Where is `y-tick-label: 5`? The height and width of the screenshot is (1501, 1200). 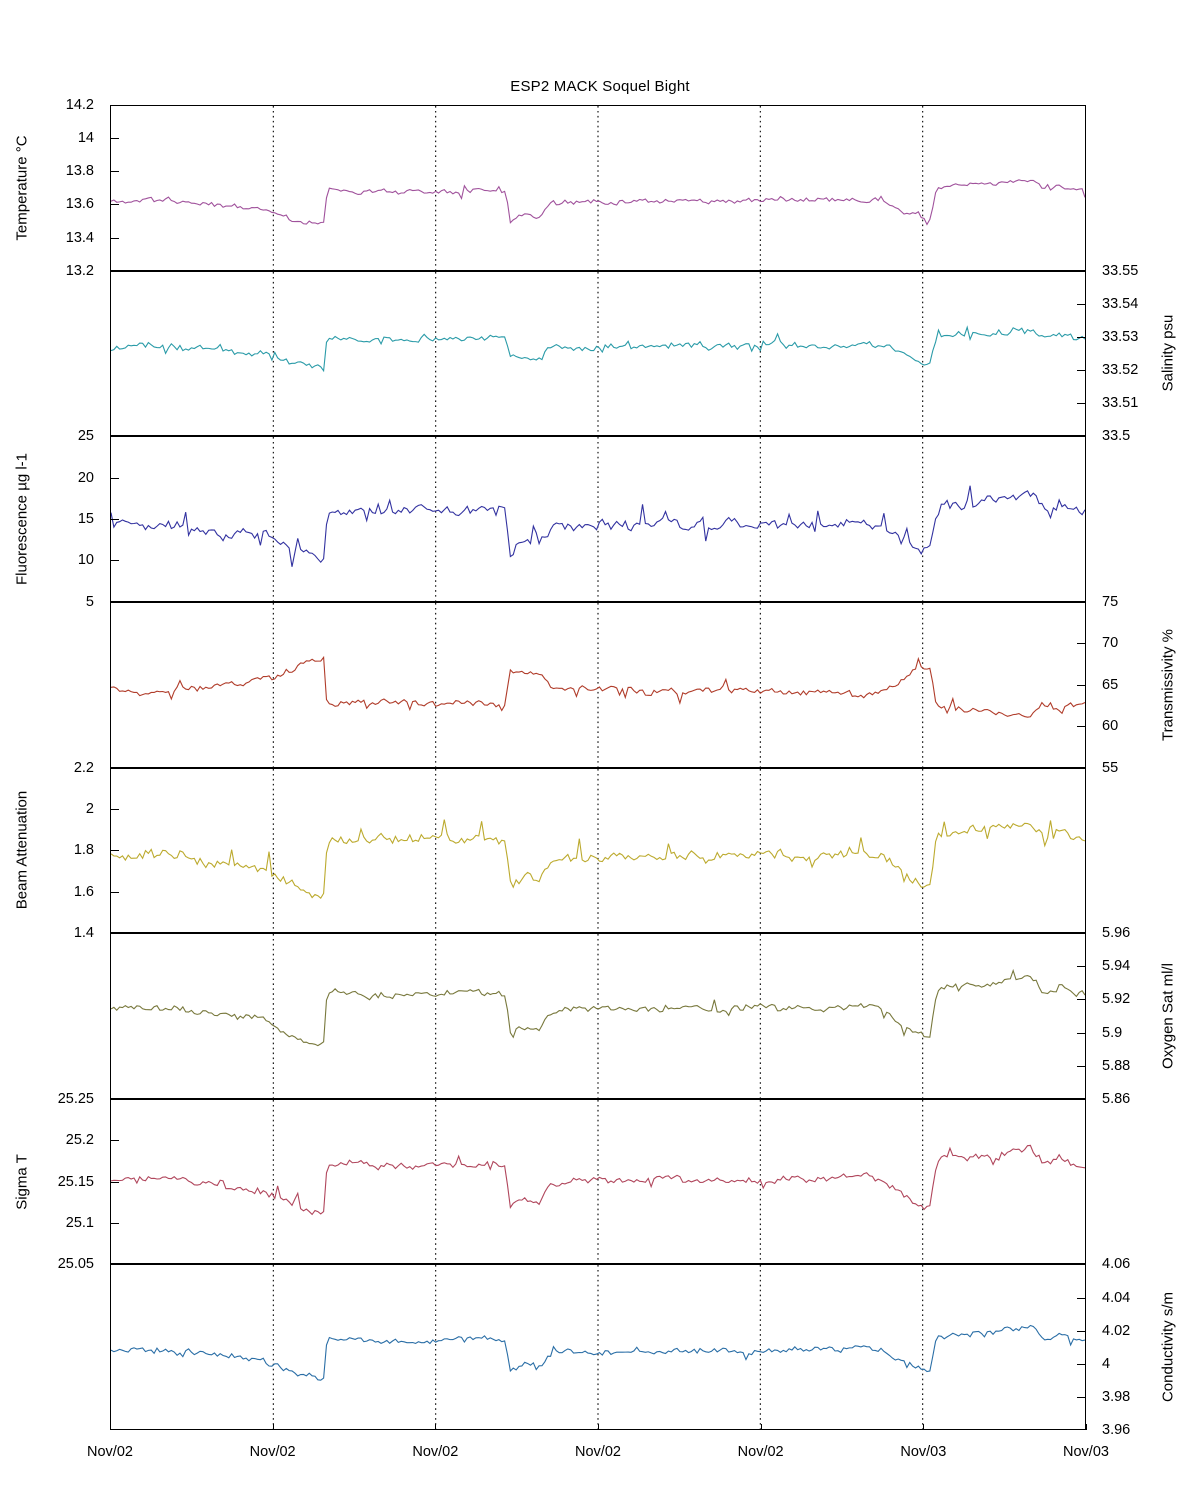 y-tick-label: 5 is located at coordinates (89, 601).